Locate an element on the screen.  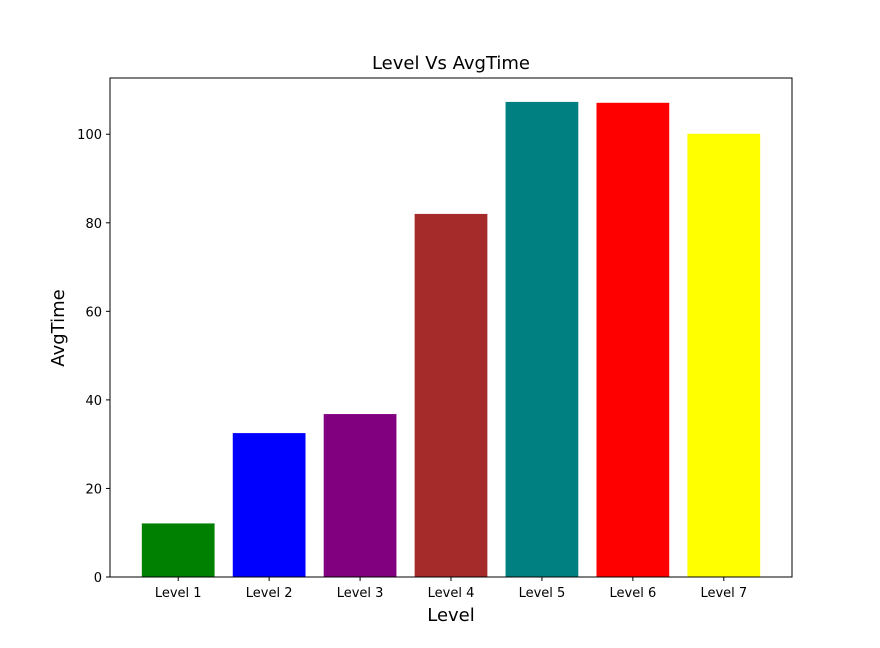
y-tick-label: 0 is located at coordinates (98, 578).